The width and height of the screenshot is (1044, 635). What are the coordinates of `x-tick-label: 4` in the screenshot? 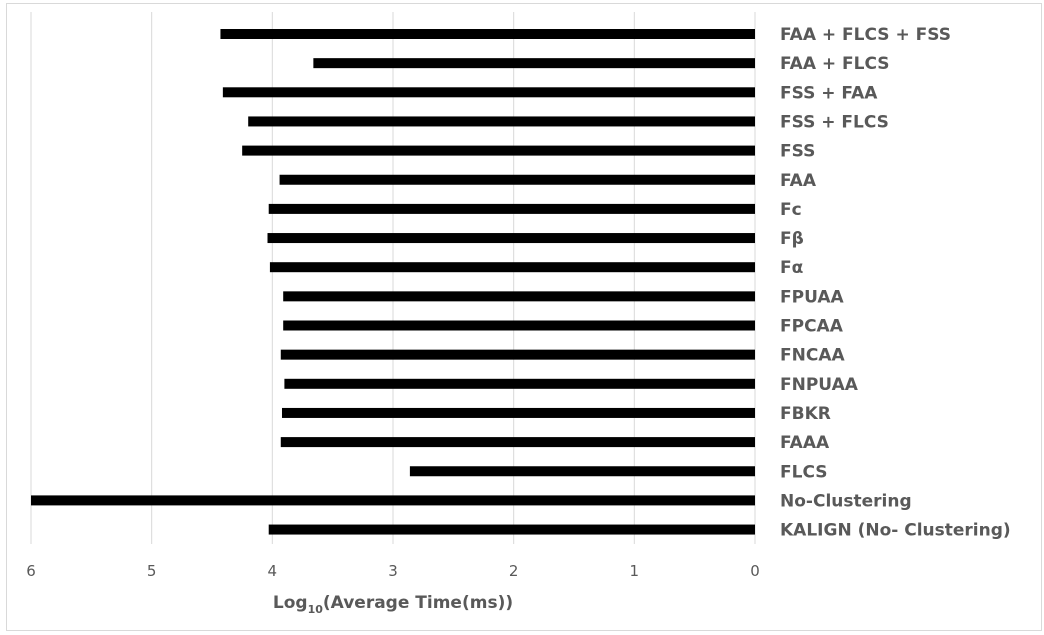 It's located at (273, 571).